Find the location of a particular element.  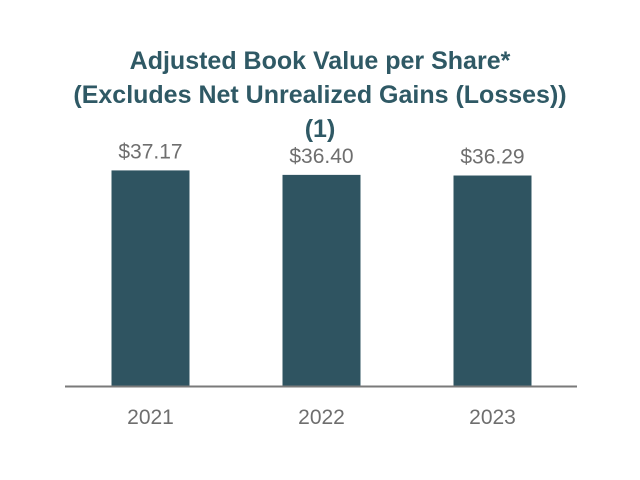

bar-2021 is located at coordinates (150, 278).